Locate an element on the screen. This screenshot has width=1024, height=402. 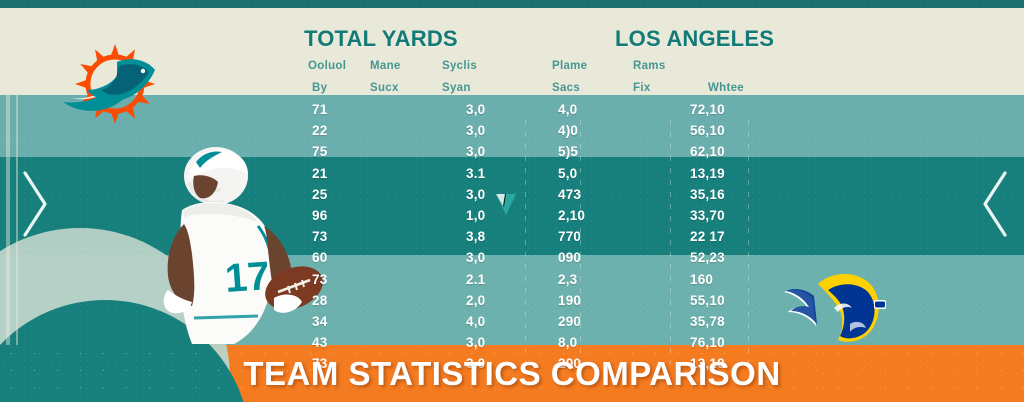
table-cell: 5)5 is located at coordinates (568, 152).